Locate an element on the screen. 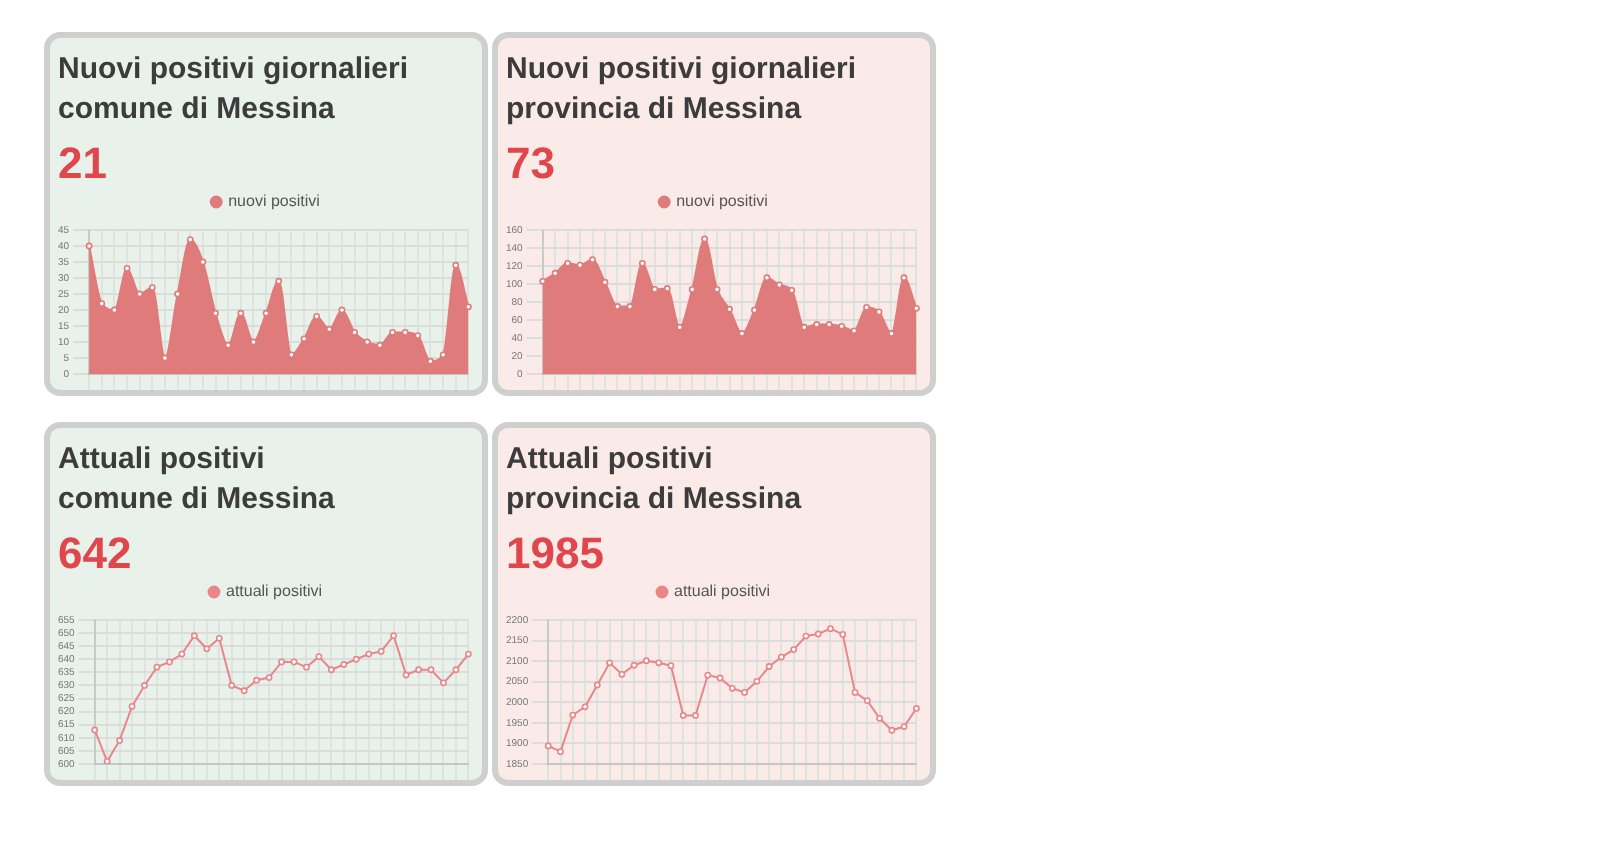 The width and height of the screenshot is (1600, 844). chart-title: Nuovi positivi giornalieri provincia di Messina is located at coordinates (681, 90).